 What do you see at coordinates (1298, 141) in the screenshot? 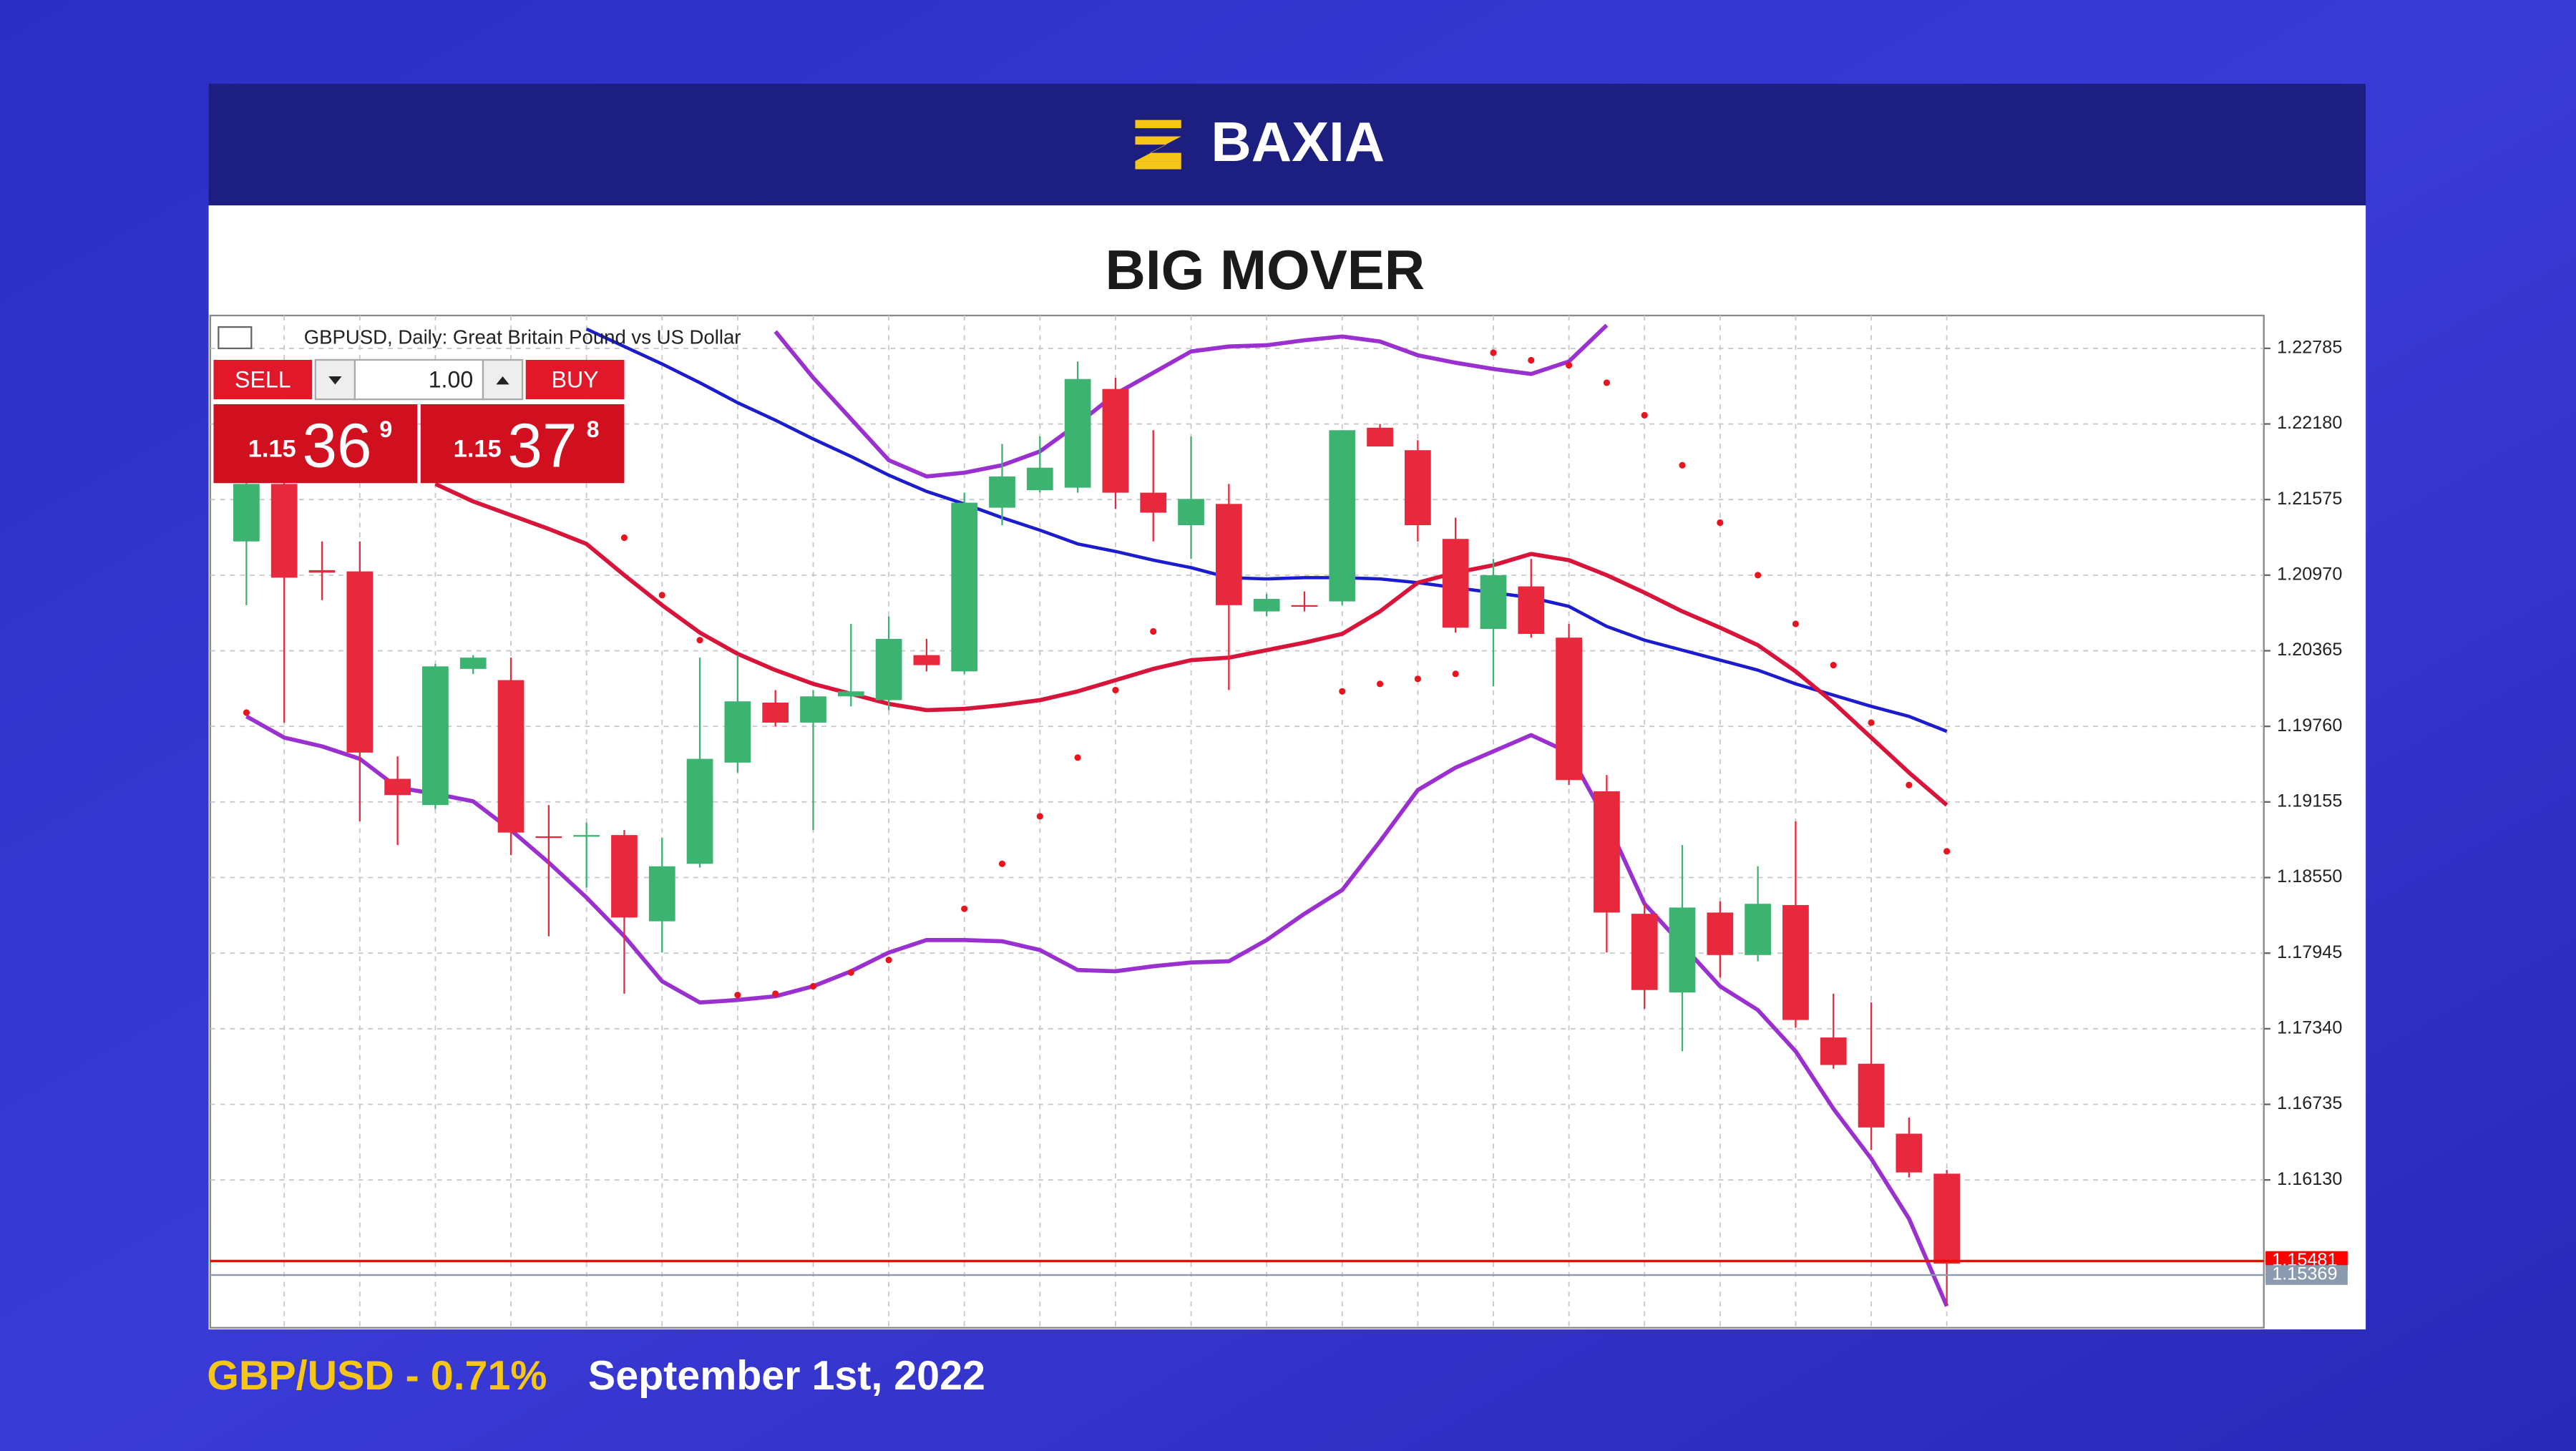
I see `brand: BAXIA` at bounding box center [1298, 141].